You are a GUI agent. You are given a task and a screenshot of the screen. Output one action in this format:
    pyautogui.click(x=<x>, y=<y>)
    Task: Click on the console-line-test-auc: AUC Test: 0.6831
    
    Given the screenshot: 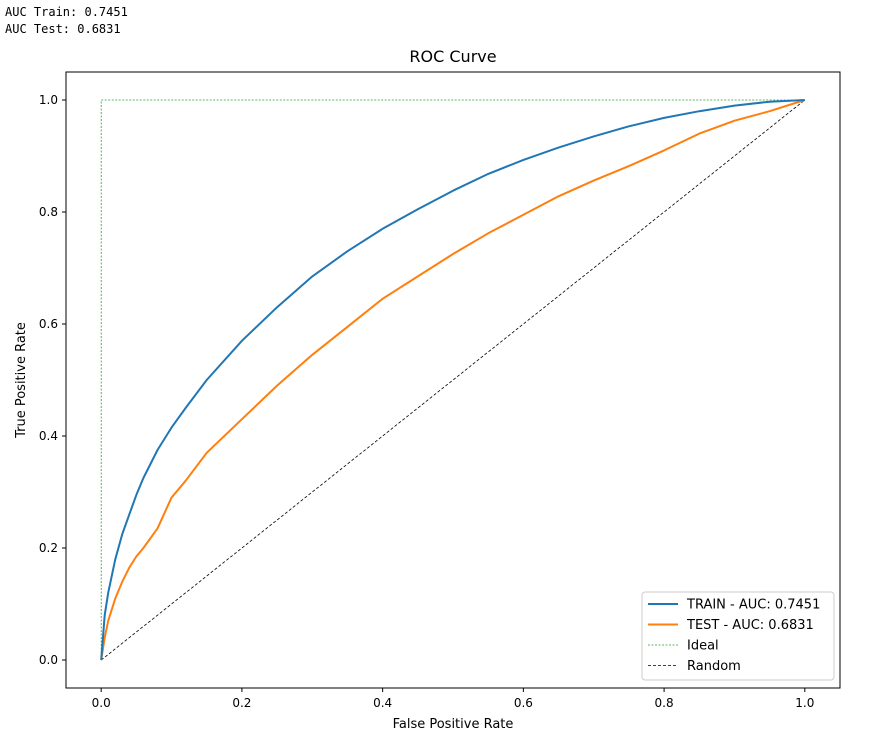 What is the action you would take?
    pyautogui.click(x=63, y=29)
    